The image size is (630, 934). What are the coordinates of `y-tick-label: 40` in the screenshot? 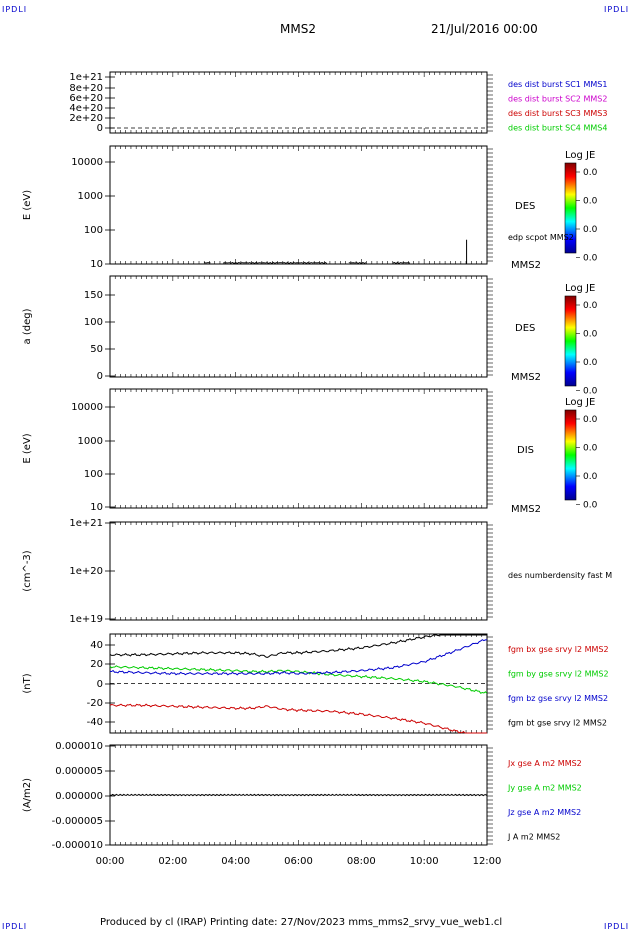 It's located at (96, 645).